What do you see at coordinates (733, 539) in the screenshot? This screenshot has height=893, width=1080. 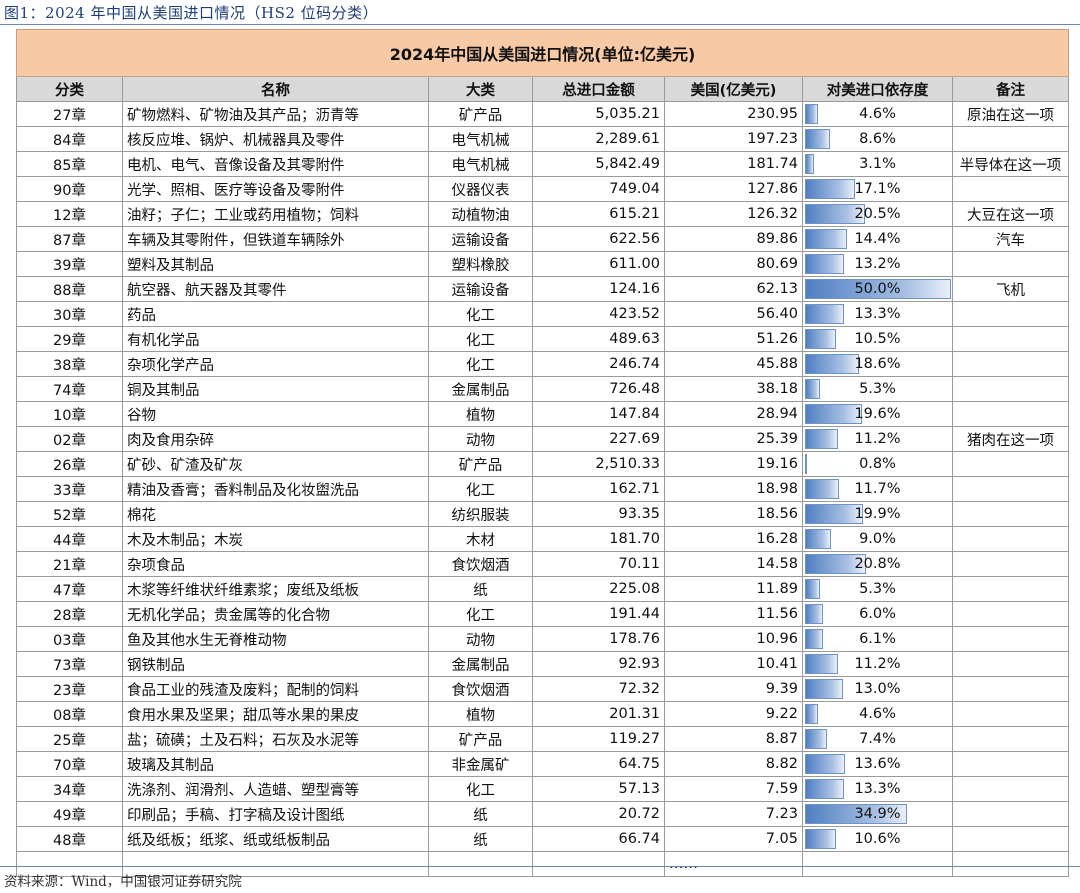 I see `cell-us-import: 16.28` at bounding box center [733, 539].